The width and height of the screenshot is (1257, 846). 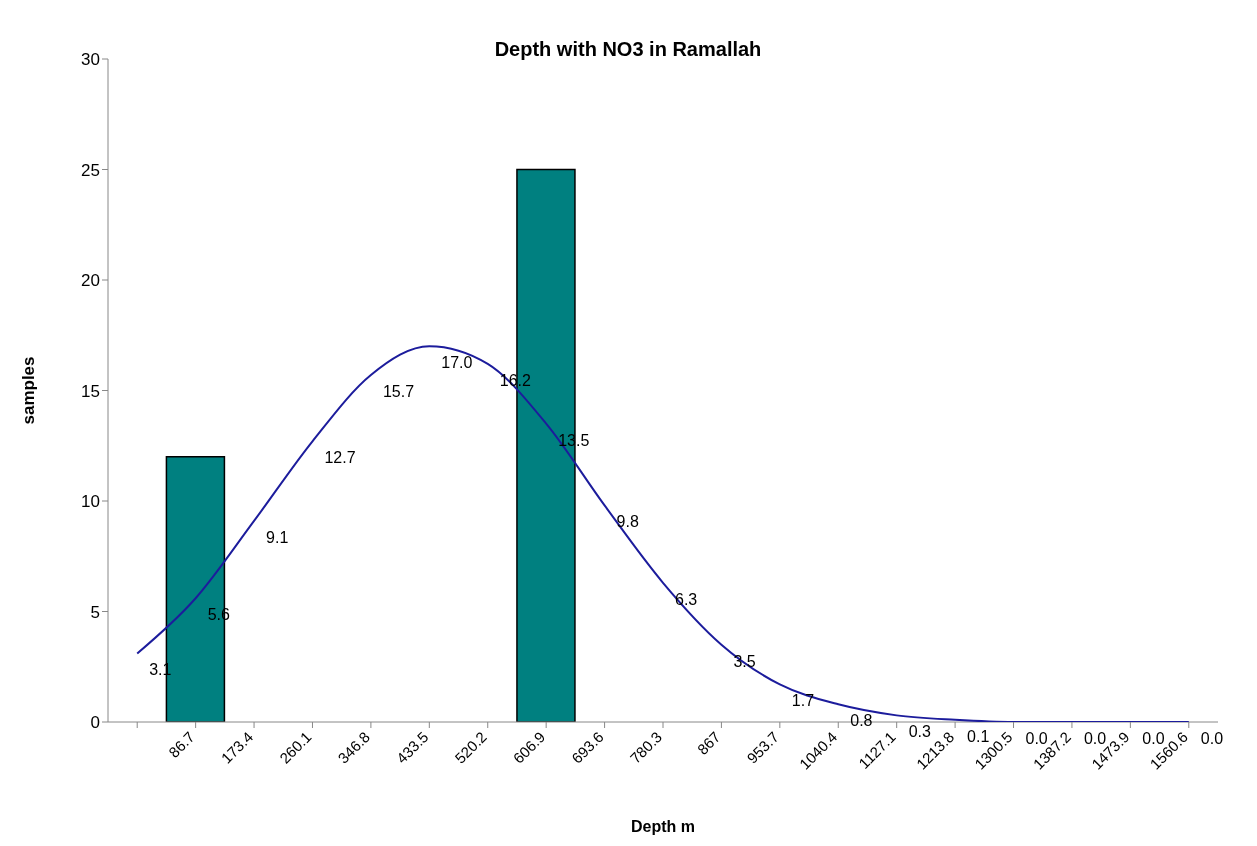 I want to click on x-tick-label: 867, so click(x=708, y=743).